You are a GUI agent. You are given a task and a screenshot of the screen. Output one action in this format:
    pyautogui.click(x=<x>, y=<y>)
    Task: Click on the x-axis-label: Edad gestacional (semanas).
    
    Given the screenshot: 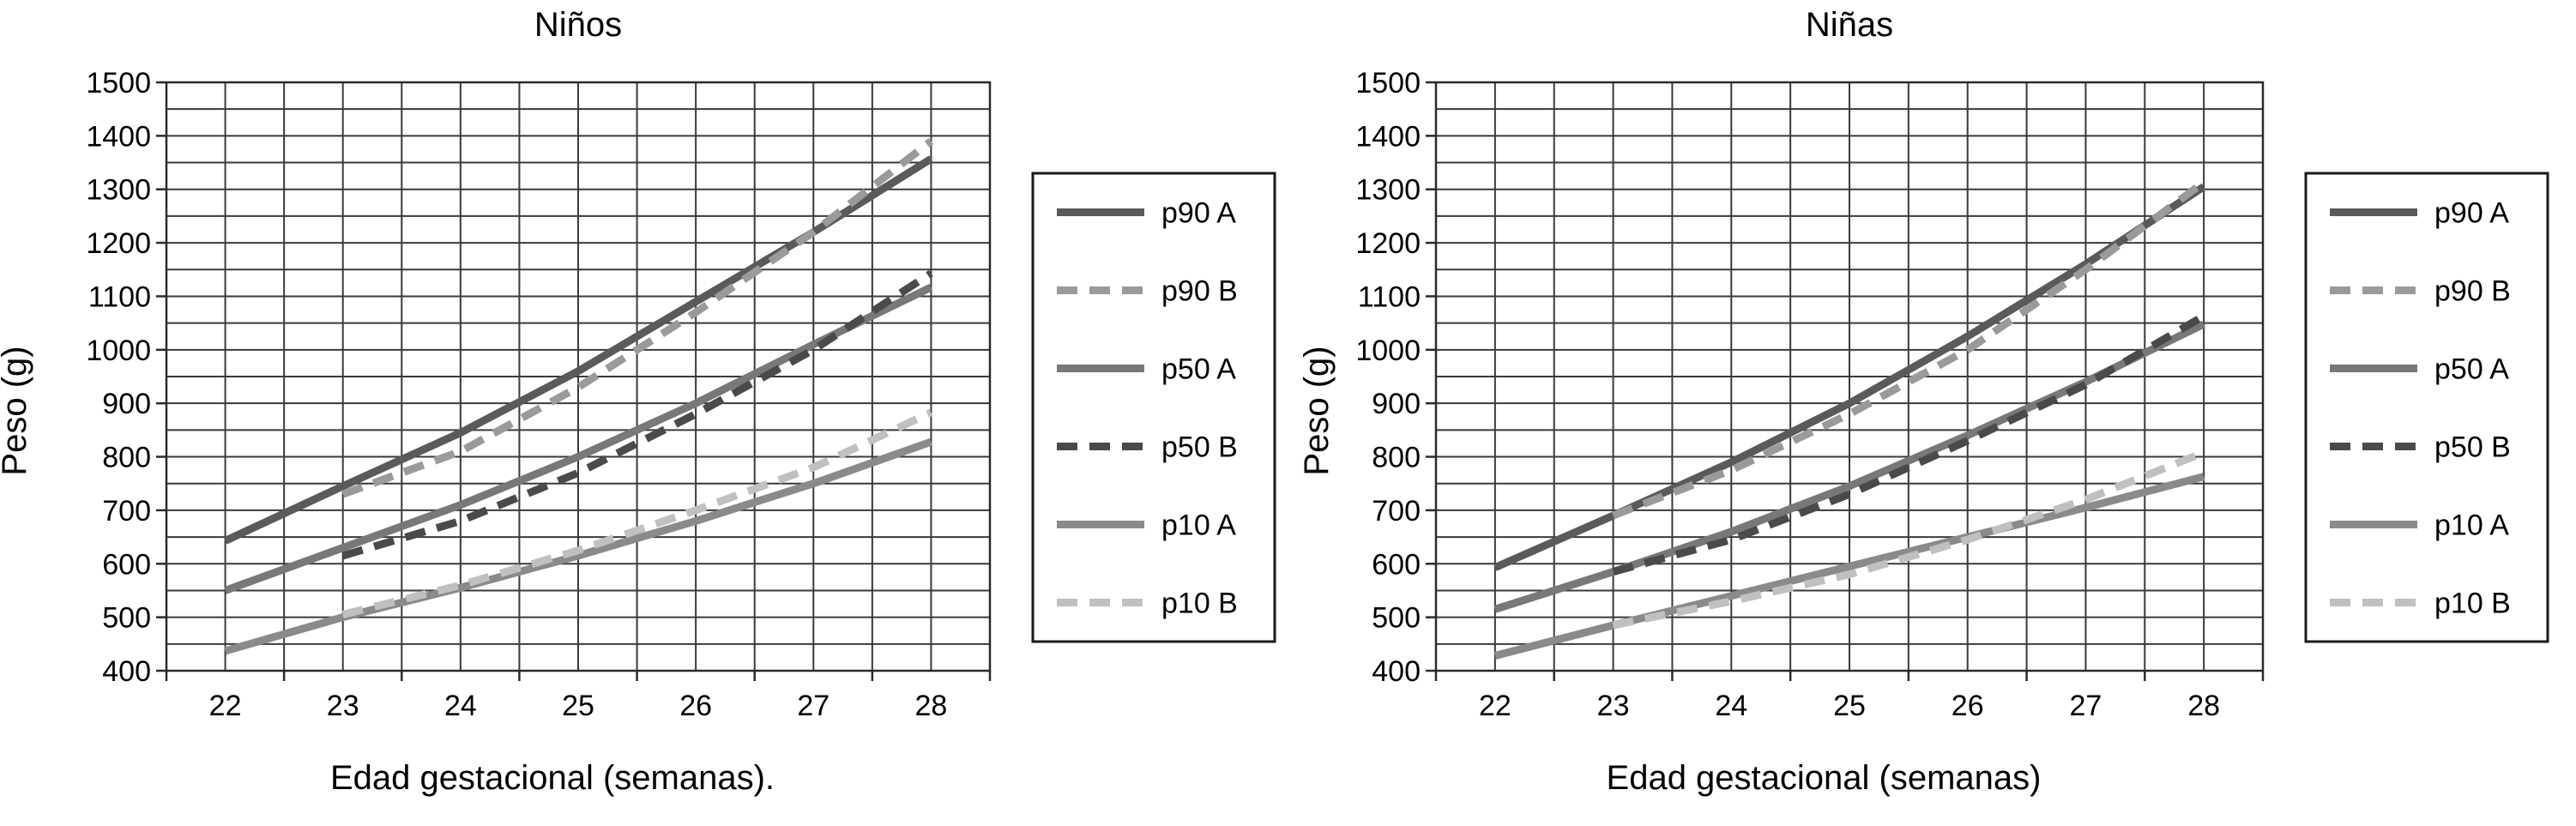 What is the action you would take?
    pyautogui.click(x=552, y=778)
    